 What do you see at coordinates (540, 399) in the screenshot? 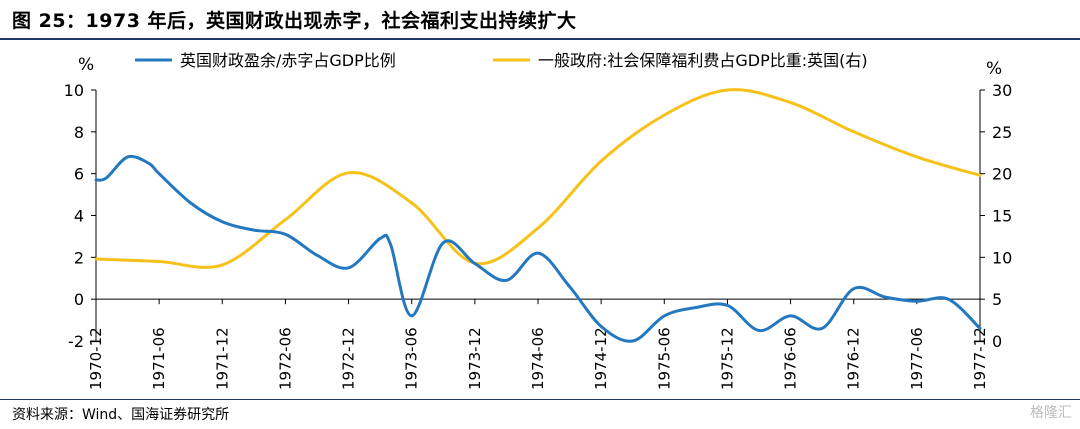
I see `source-rule` at bounding box center [540, 399].